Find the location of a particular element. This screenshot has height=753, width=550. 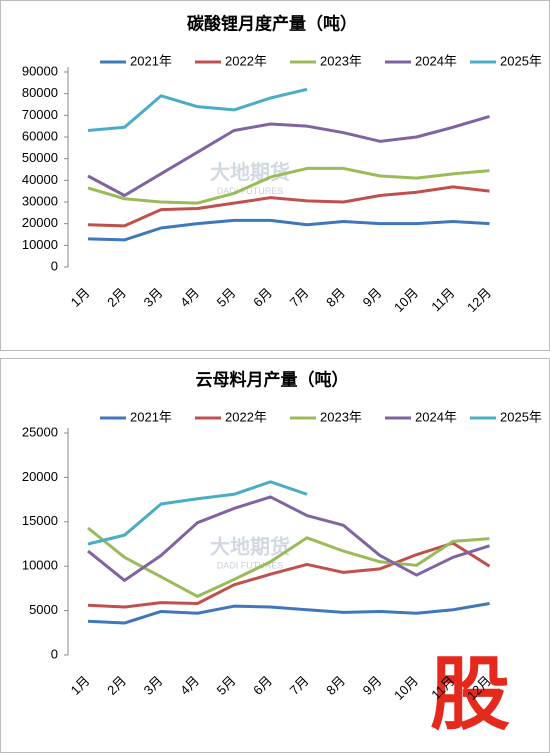

y-tick-label: 15000 is located at coordinates (40, 520).